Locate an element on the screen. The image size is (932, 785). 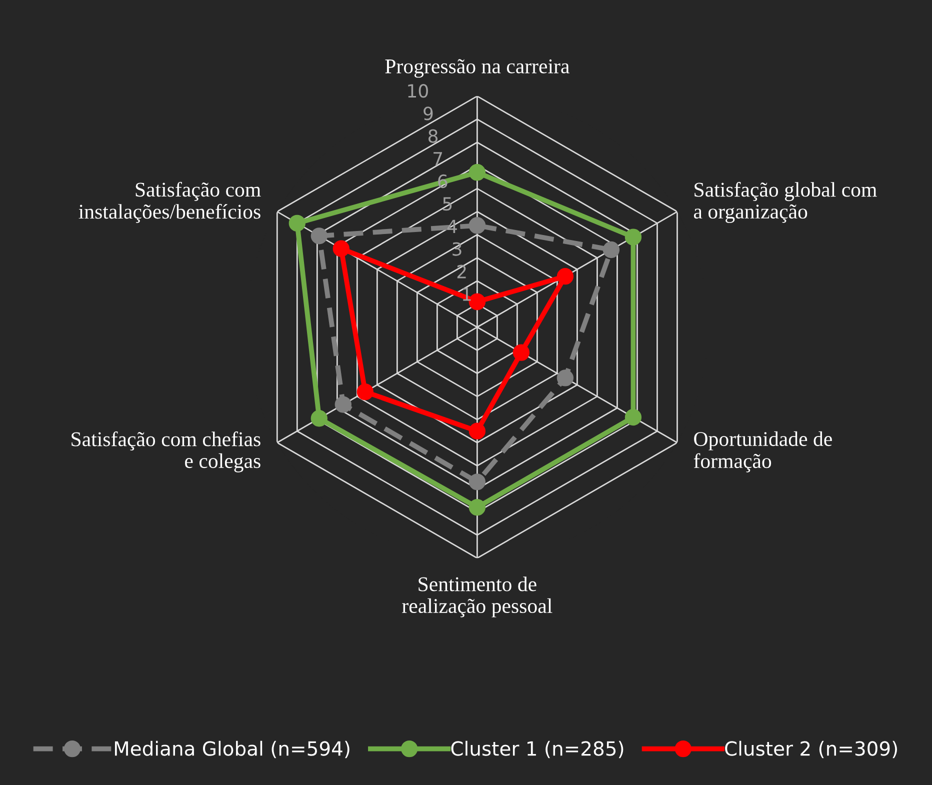
y-tick-label: 9 is located at coordinates (428, 113).